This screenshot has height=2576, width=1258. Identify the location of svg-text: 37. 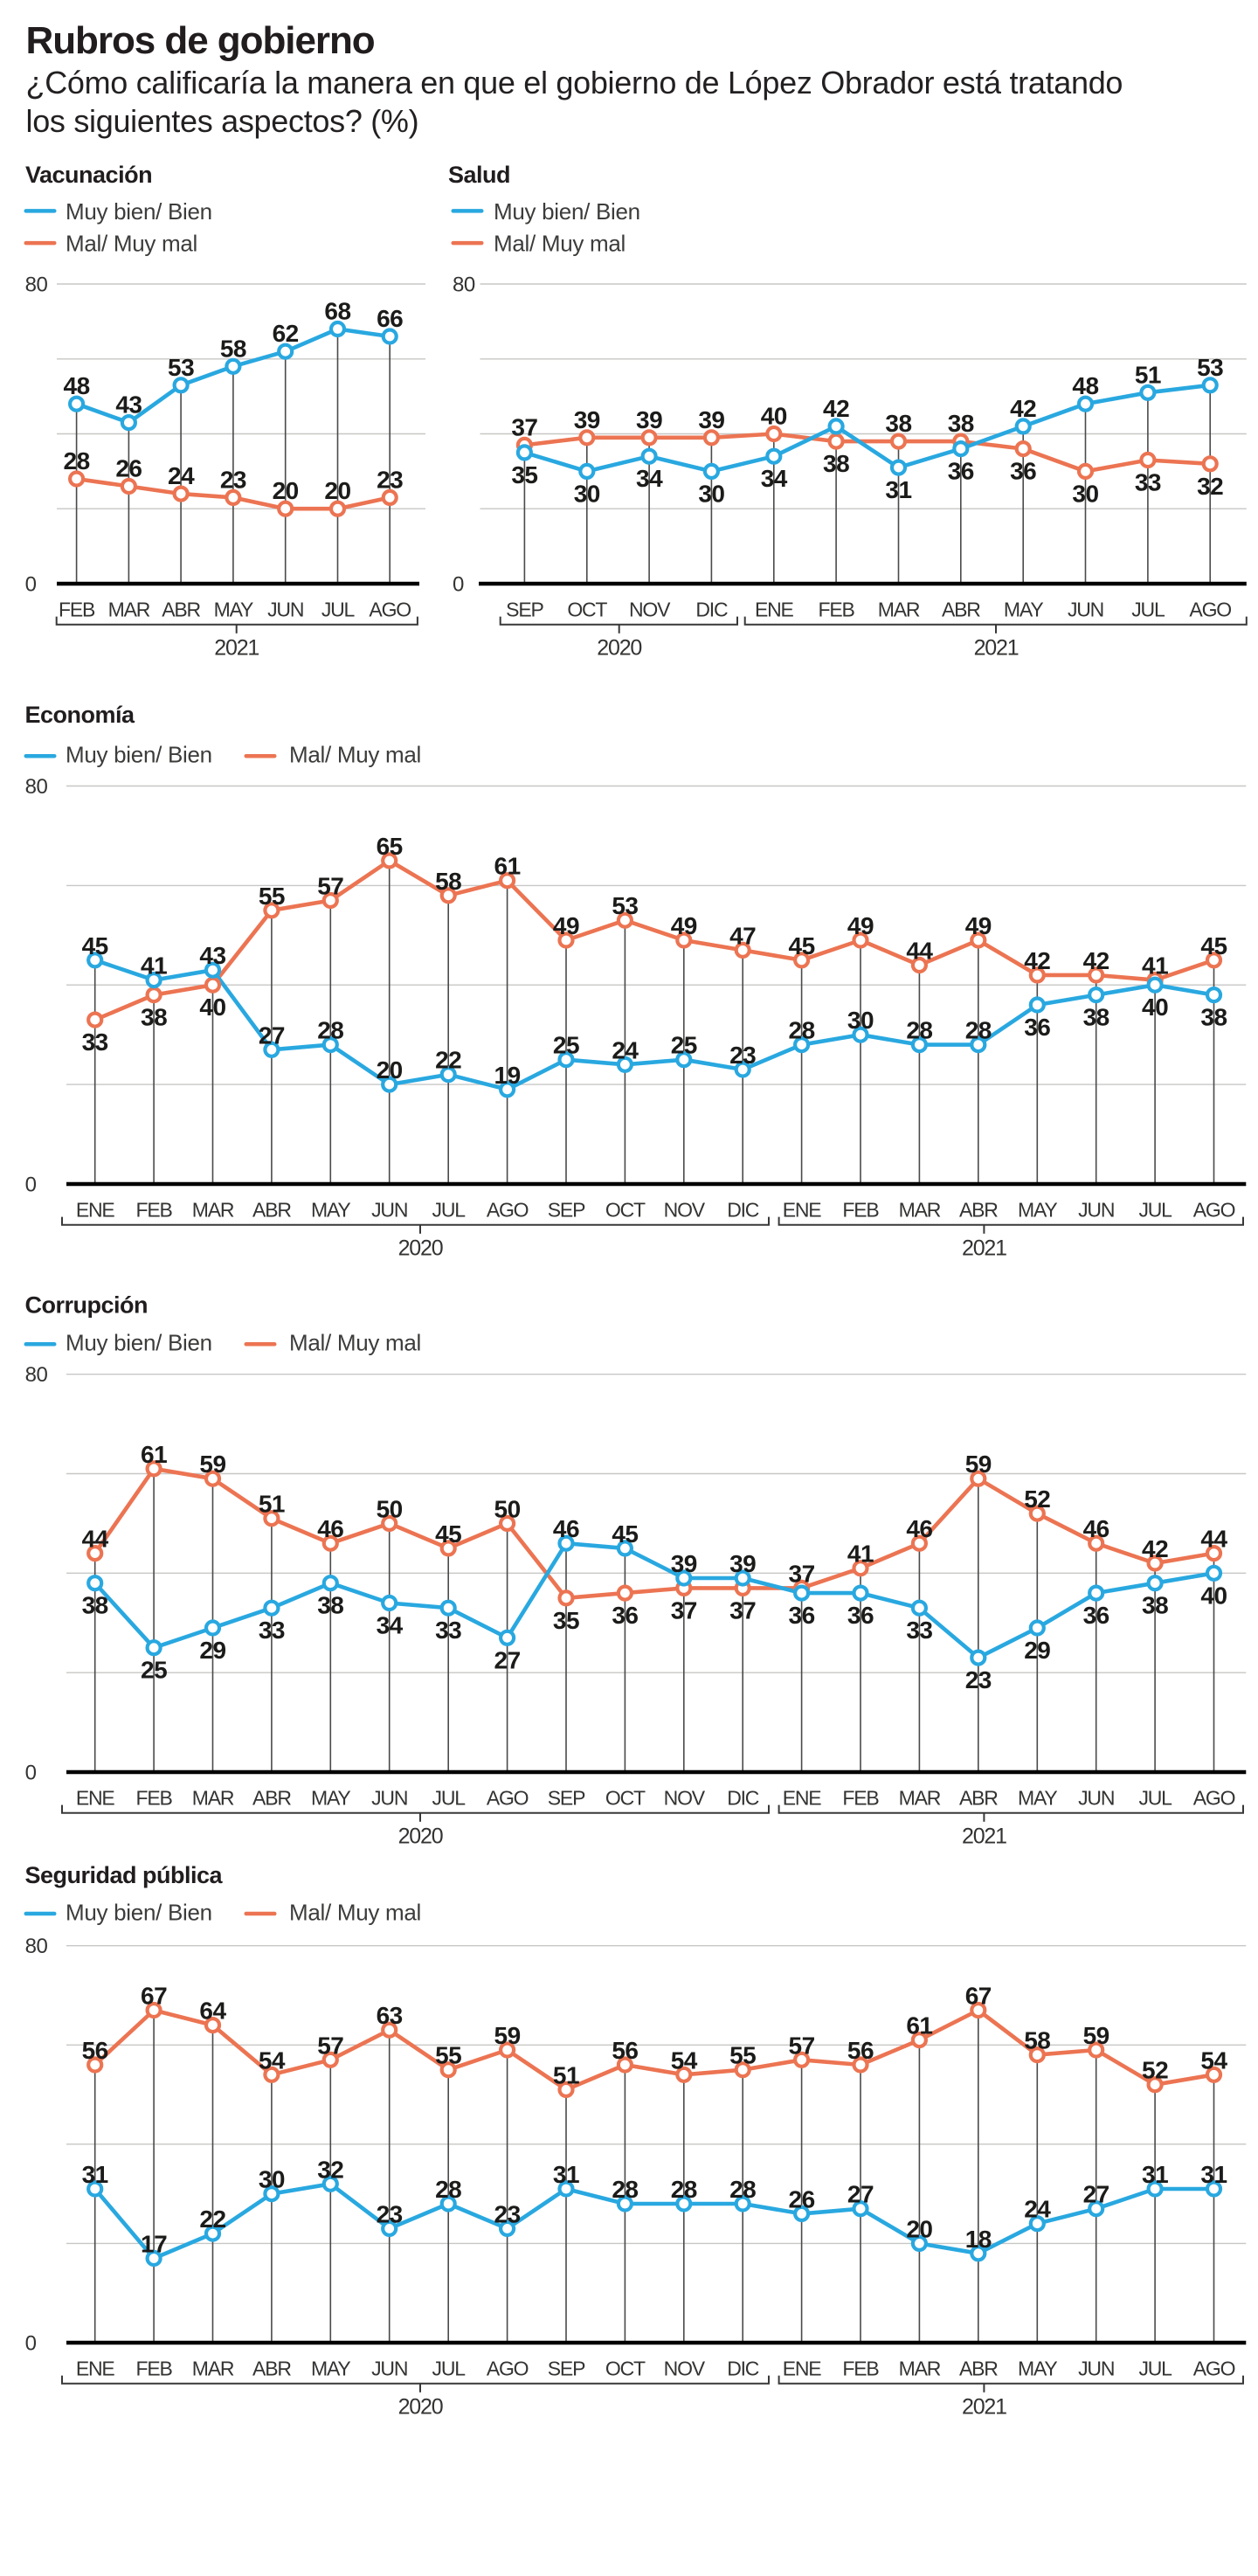
(684, 1610).